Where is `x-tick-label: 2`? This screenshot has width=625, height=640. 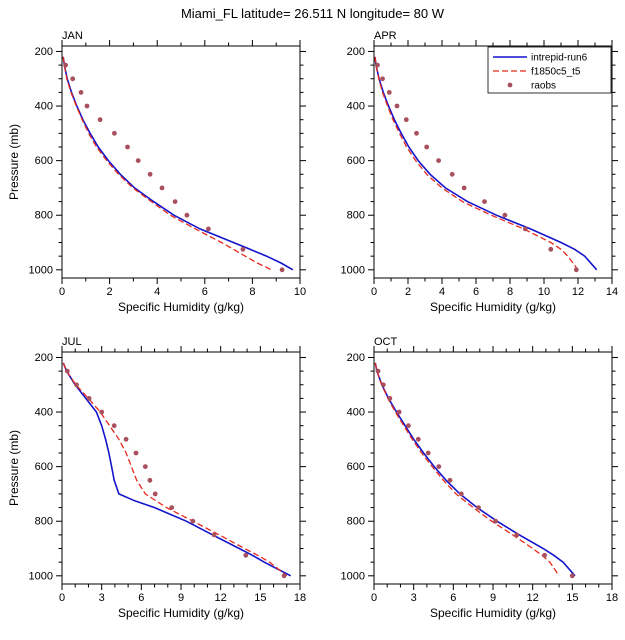 x-tick-label: 2 is located at coordinates (408, 292).